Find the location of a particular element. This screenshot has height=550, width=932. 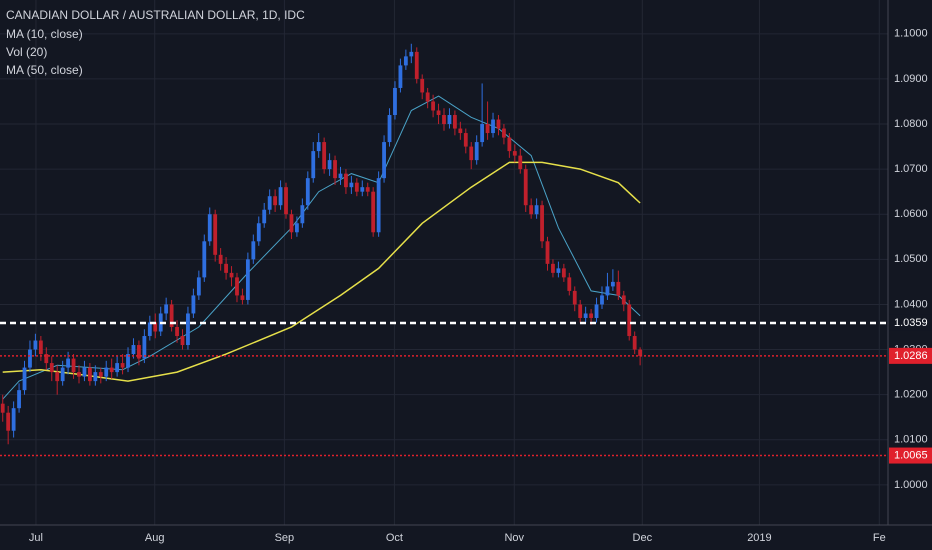

x-tick-label: Oct is located at coordinates (394, 538).